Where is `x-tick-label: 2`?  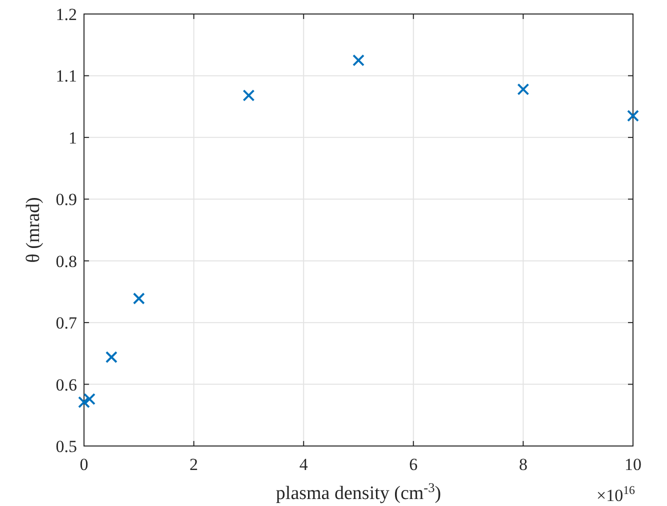
x-tick-label: 2 is located at coordinates (194, 464).